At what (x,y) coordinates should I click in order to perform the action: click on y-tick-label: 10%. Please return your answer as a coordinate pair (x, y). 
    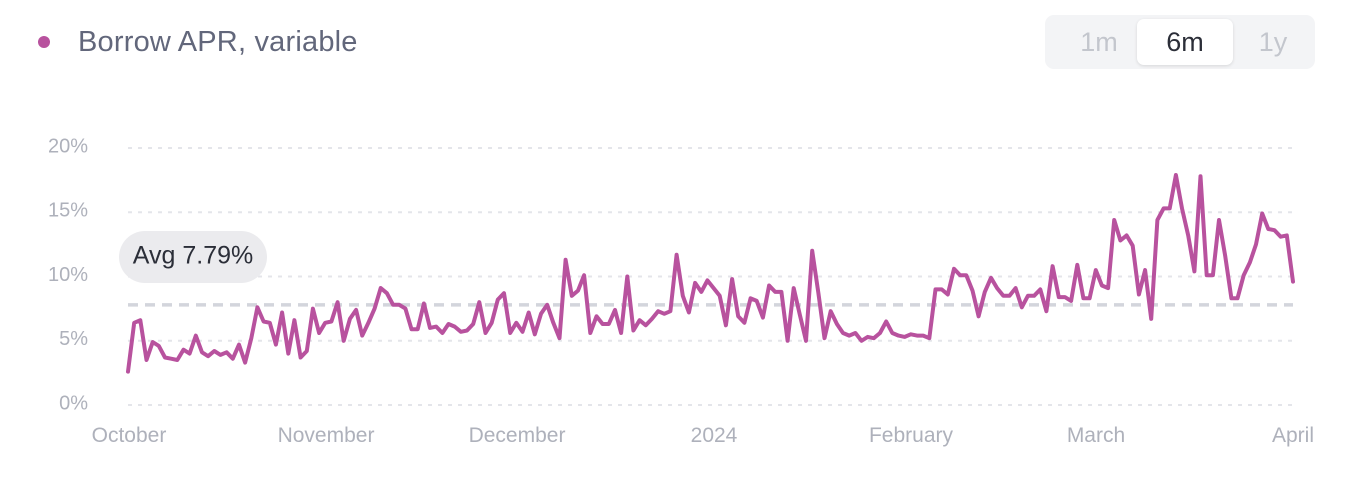
    Looking at the image, I should click on (68, 275).